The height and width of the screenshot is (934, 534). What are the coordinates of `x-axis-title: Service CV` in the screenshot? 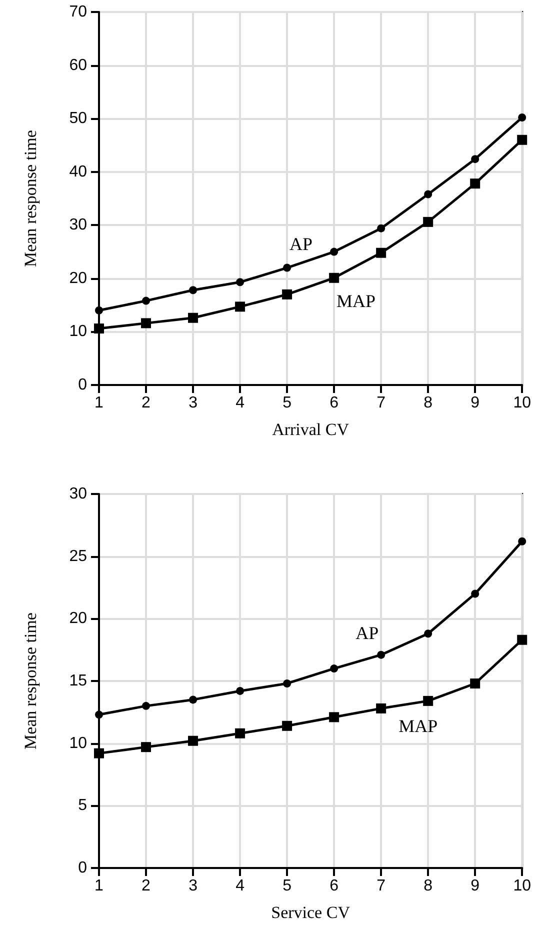 It's located at (311, 912).